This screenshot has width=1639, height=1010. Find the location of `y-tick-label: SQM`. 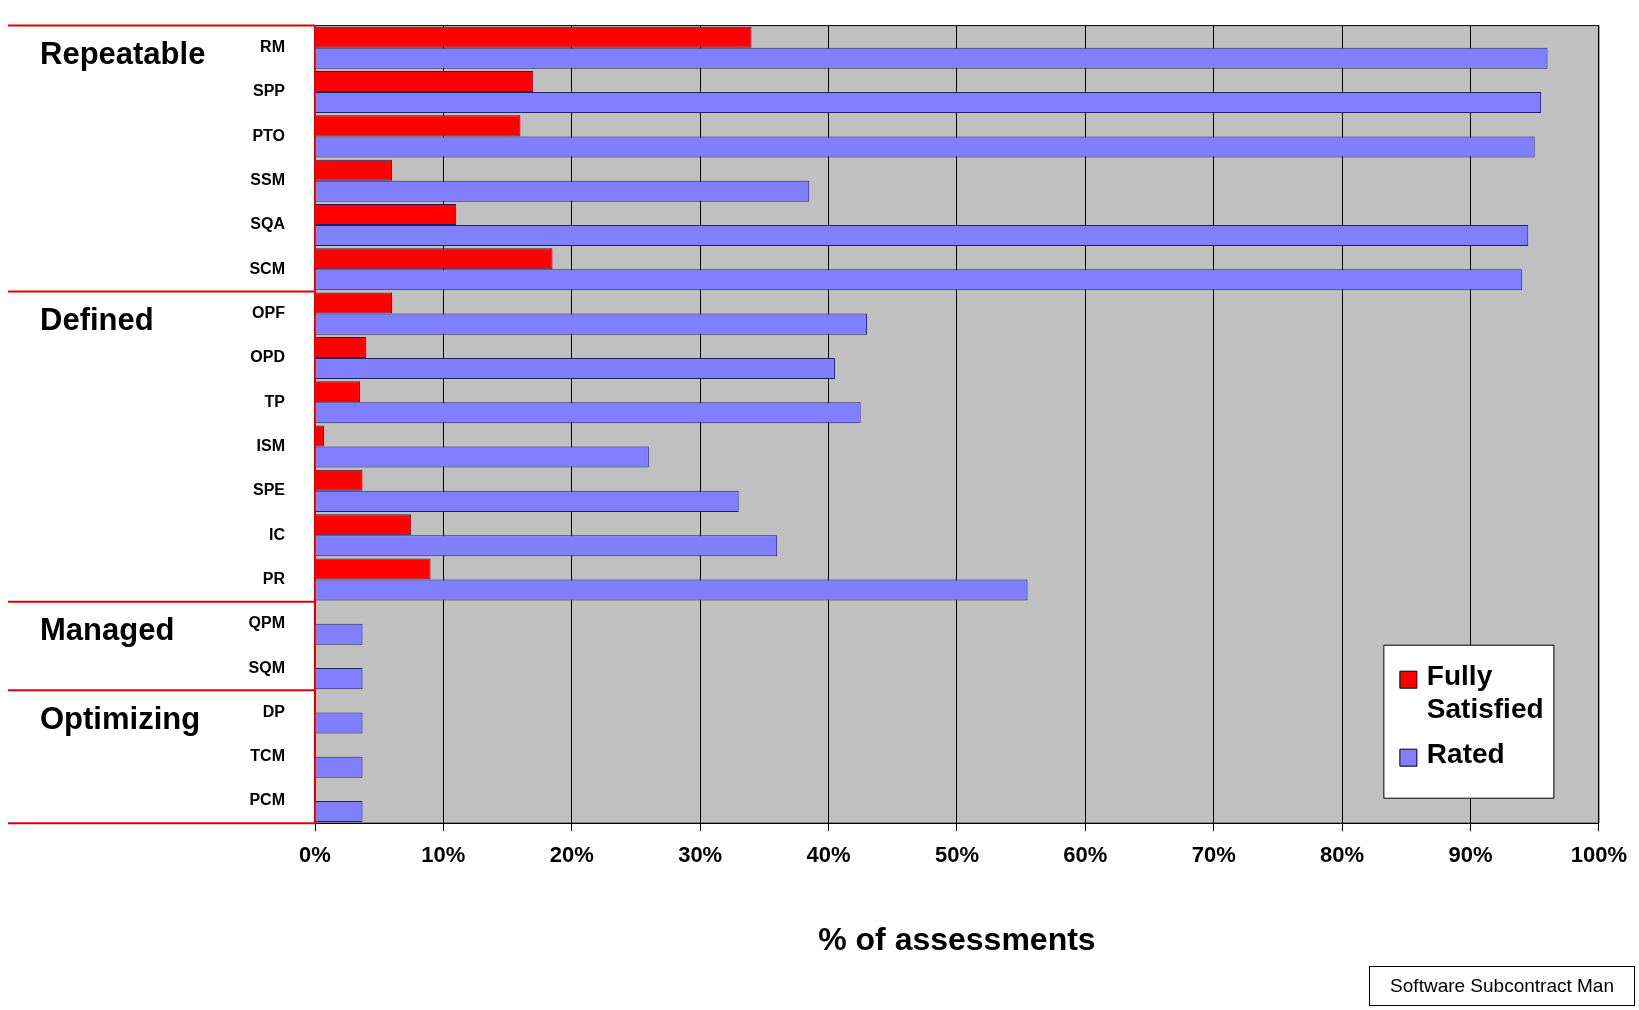

y-tick-label: SQM is located at coordinates (266, 667).